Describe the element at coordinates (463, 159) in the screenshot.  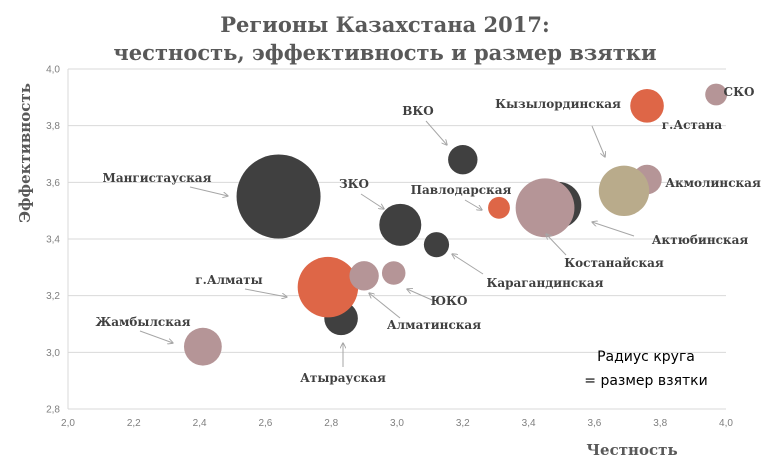
I see `bubble-ВКО` at that location.